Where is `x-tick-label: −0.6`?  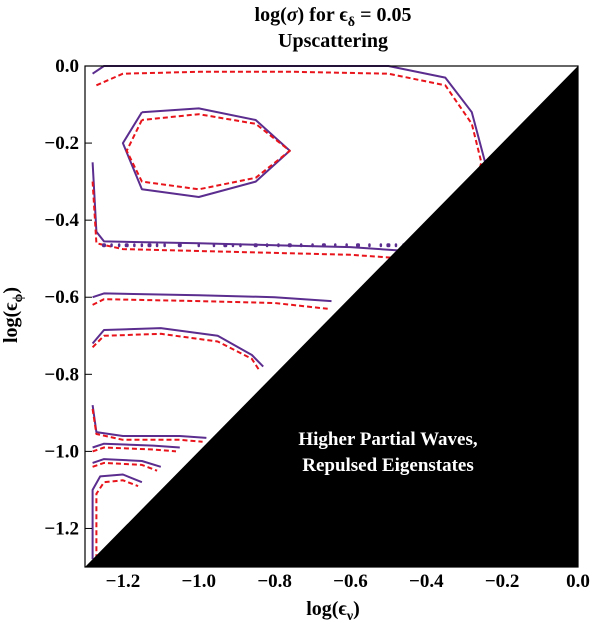
x-tick-label: −0.6 is located at coordinates (350, 581).